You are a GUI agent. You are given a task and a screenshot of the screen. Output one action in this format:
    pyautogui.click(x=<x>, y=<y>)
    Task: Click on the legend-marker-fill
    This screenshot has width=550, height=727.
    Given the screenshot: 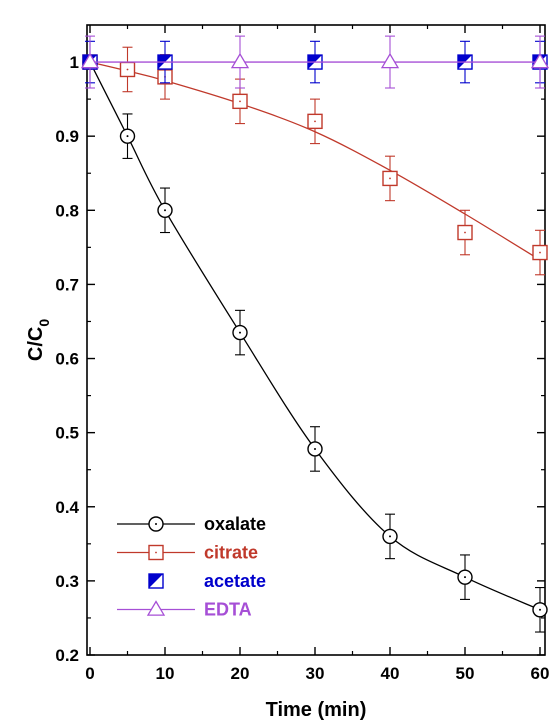 What is the action you would take?
    pyautogui.click(x=156, y=581)
    